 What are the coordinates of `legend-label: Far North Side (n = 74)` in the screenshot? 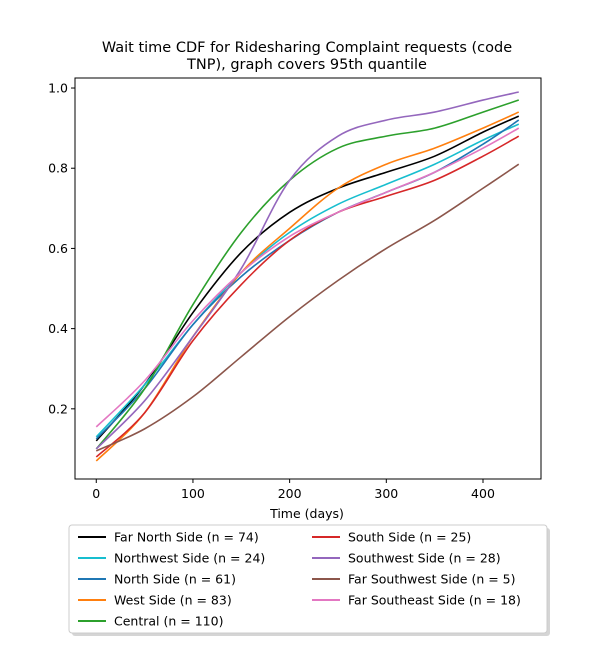 It's located at (186, 537).